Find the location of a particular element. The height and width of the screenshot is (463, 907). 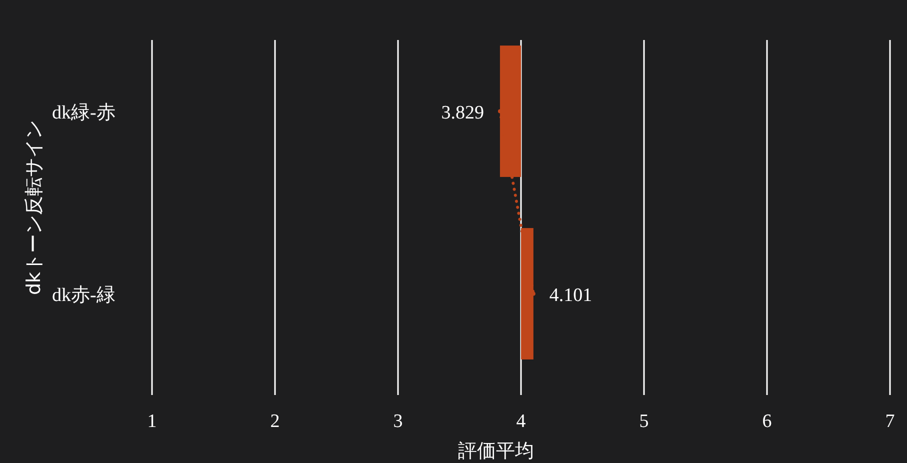

x-axis-title: 評価平均 is located at coordinates (496, 451).